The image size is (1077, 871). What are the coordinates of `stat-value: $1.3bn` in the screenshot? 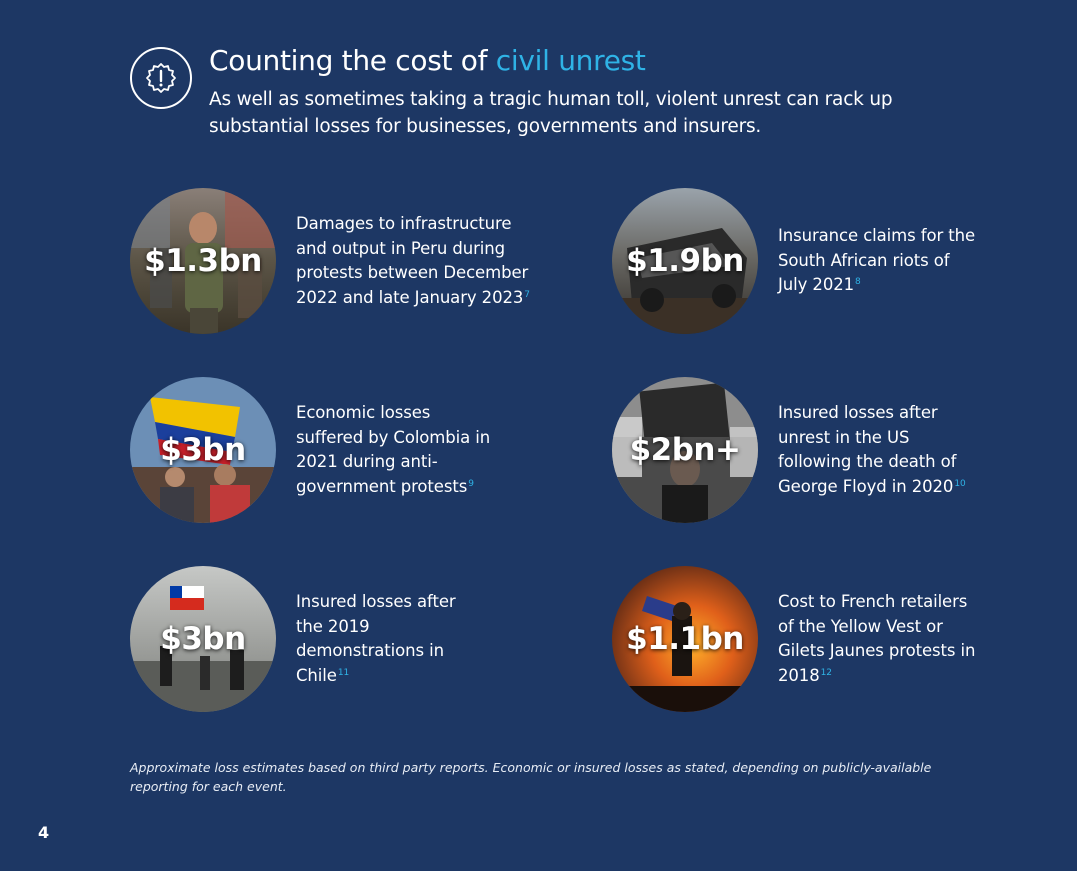 It's located at (203, 261).